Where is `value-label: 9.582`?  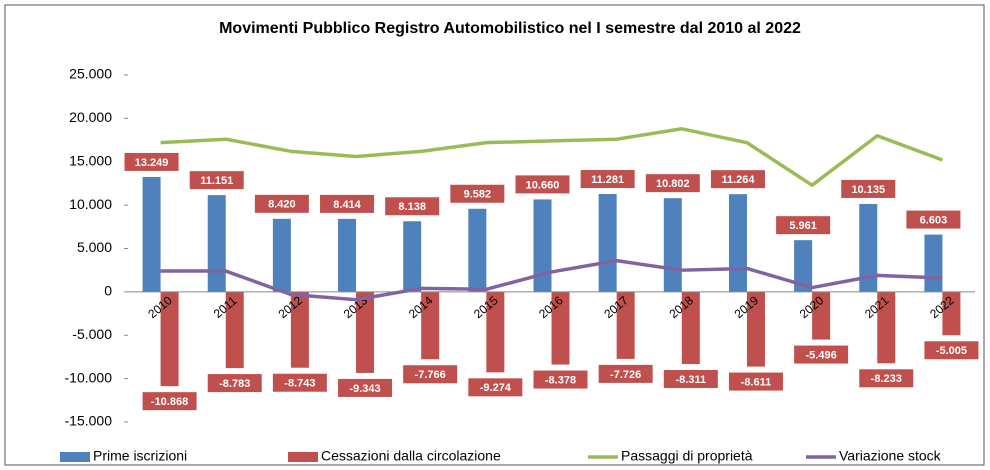 value-label: 9.582 is located at coordinates (478, 195).